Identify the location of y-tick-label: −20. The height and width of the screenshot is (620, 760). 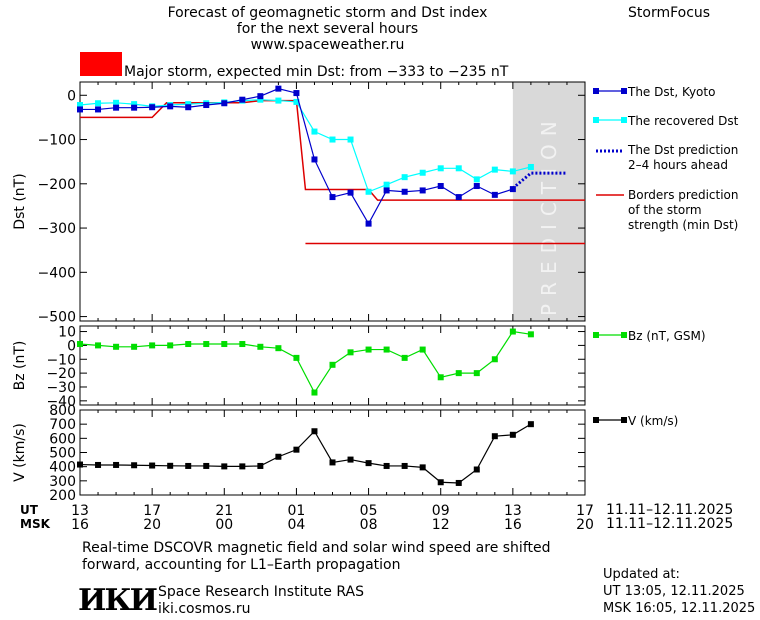
(61, 374).